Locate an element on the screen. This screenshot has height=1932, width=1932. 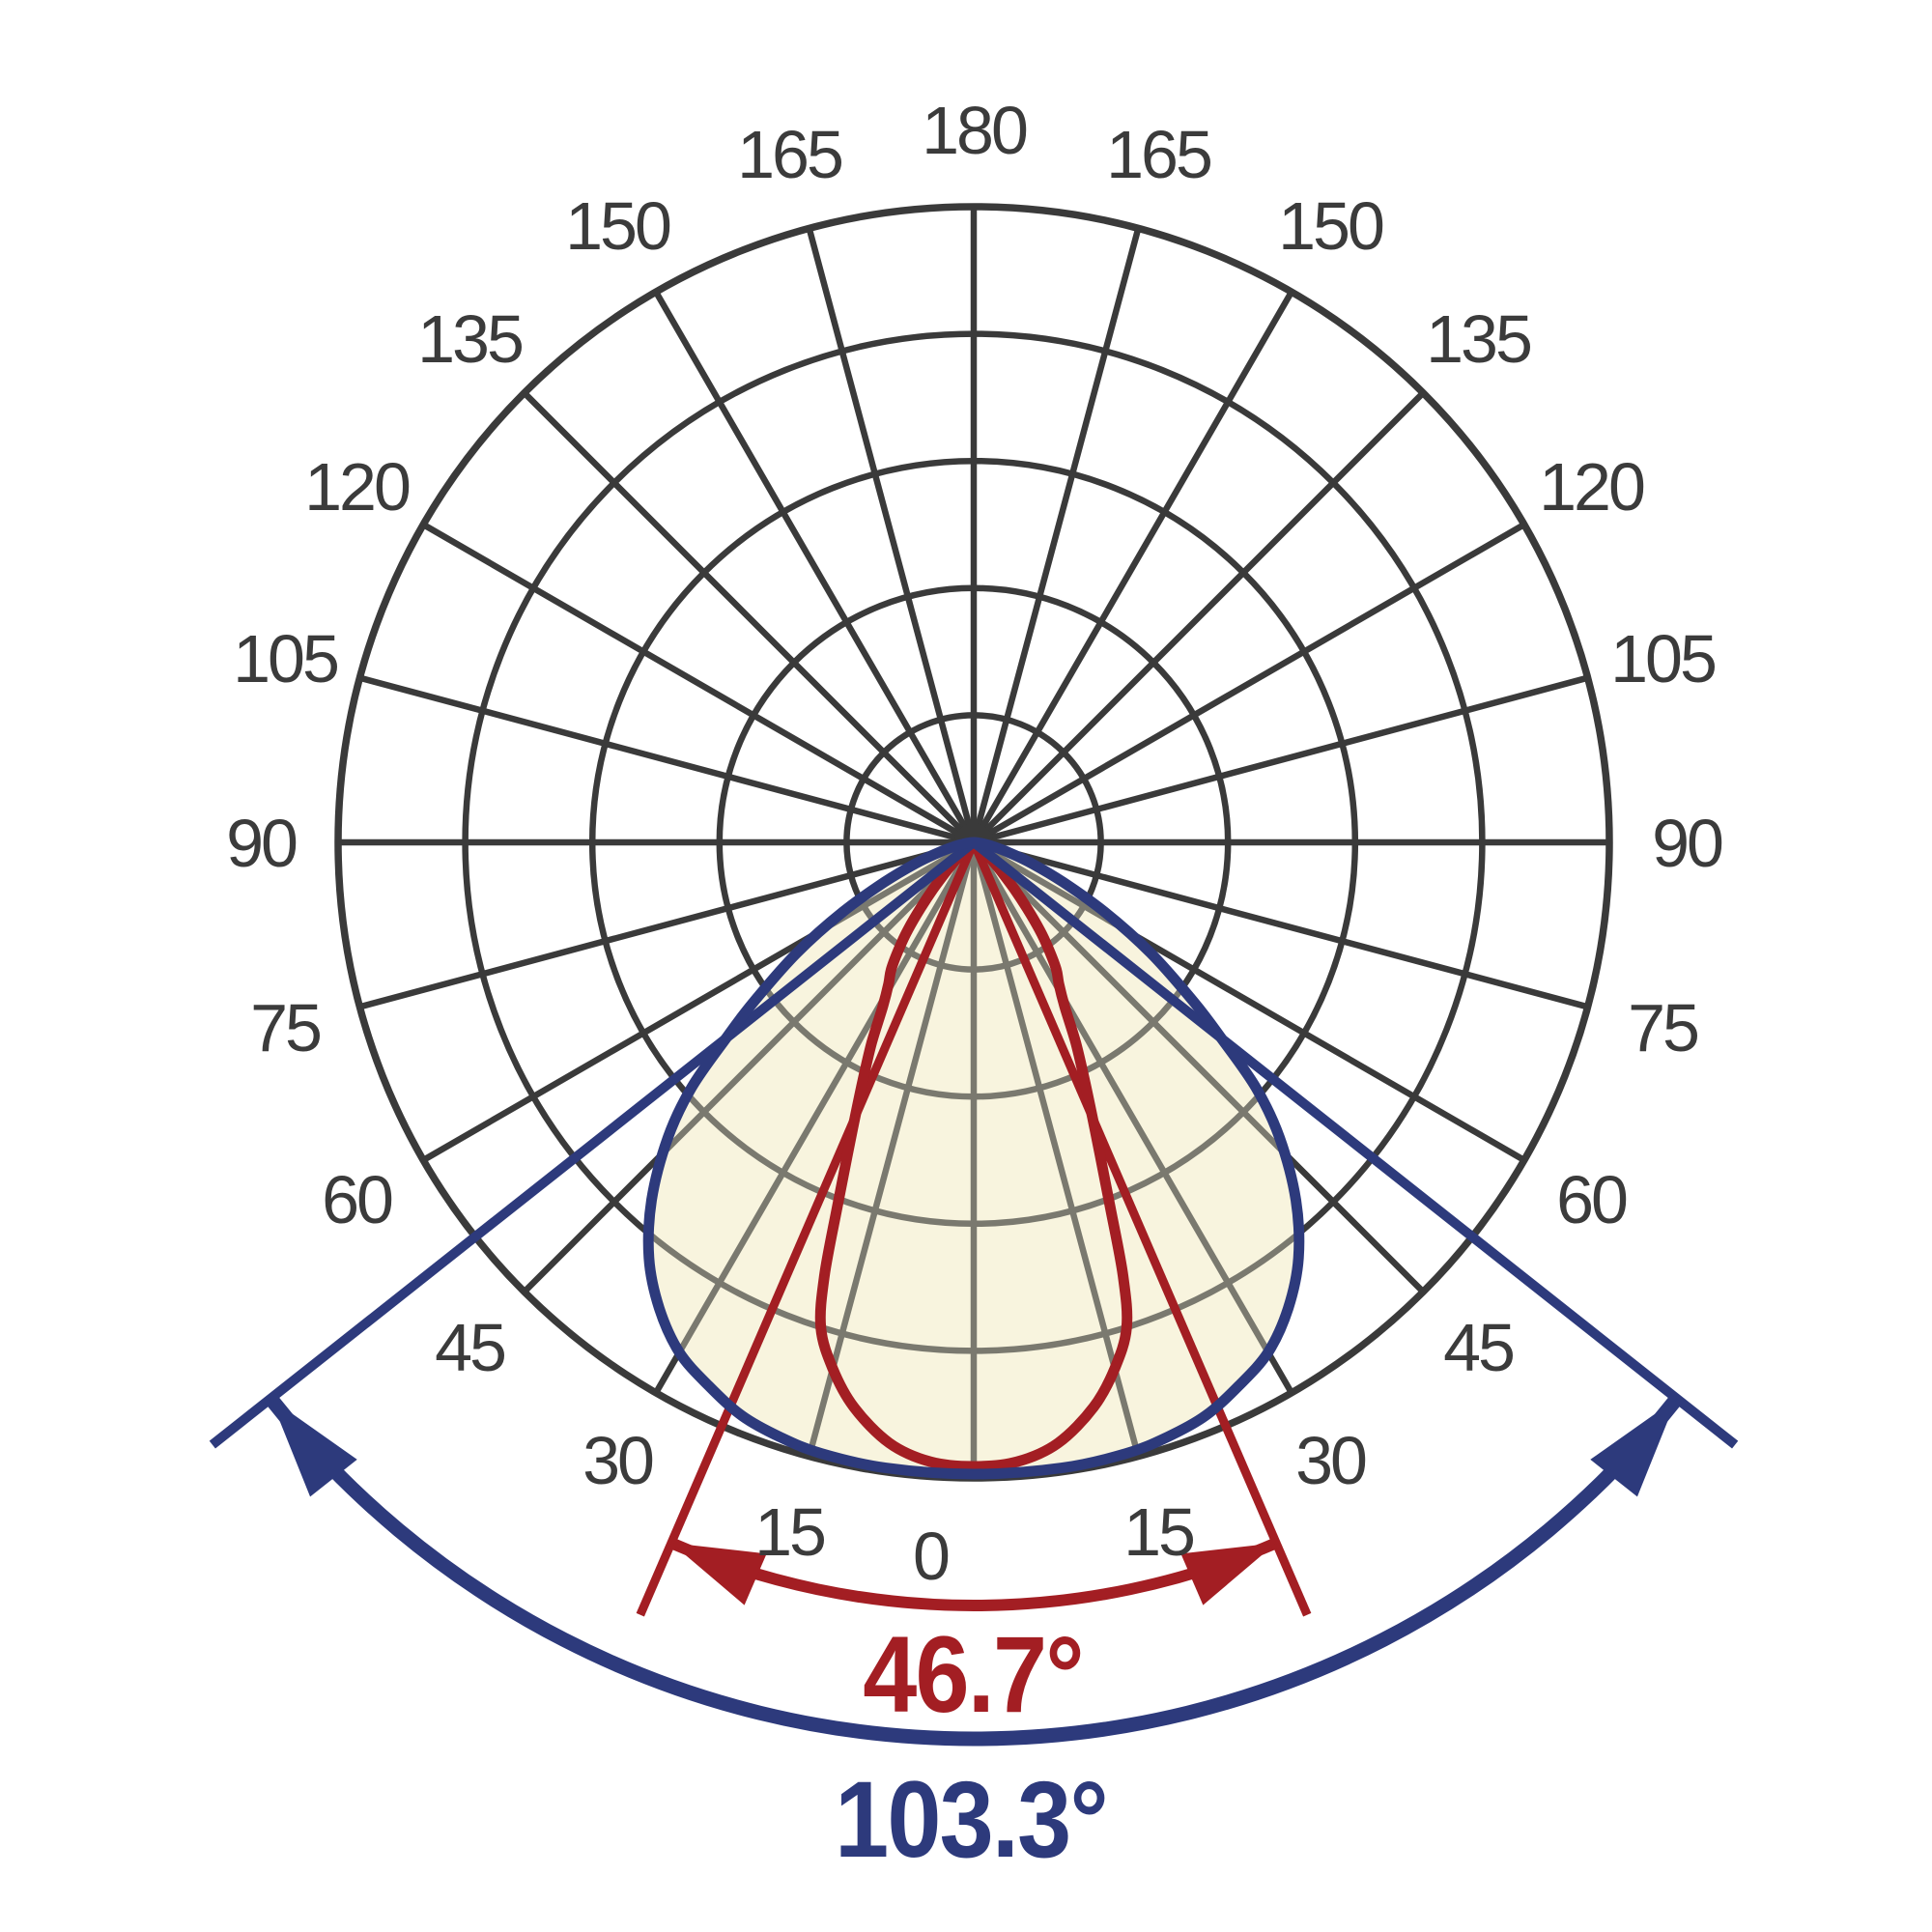
wide-beam-lobe-curve is located at coordinates (973, 1158).